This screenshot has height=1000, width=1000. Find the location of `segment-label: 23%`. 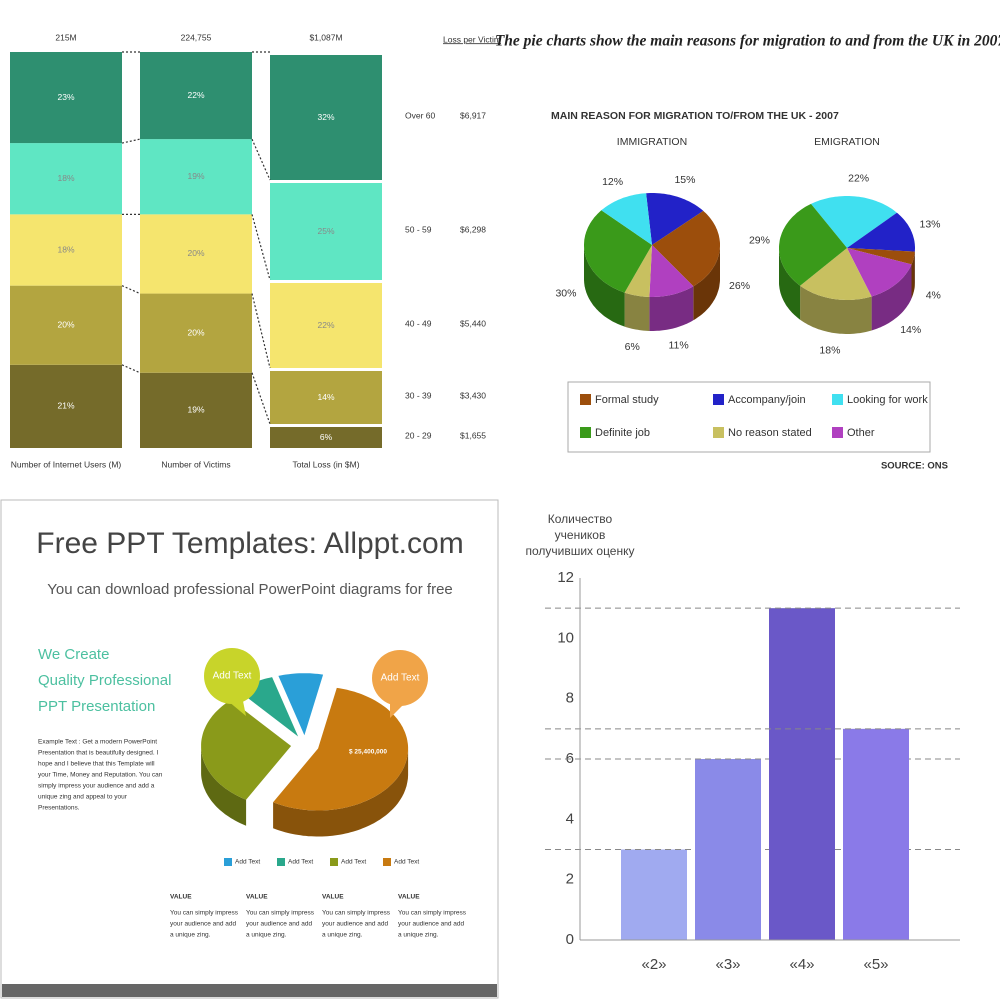

segment-label: 23% is located at coordinates (65, 97).